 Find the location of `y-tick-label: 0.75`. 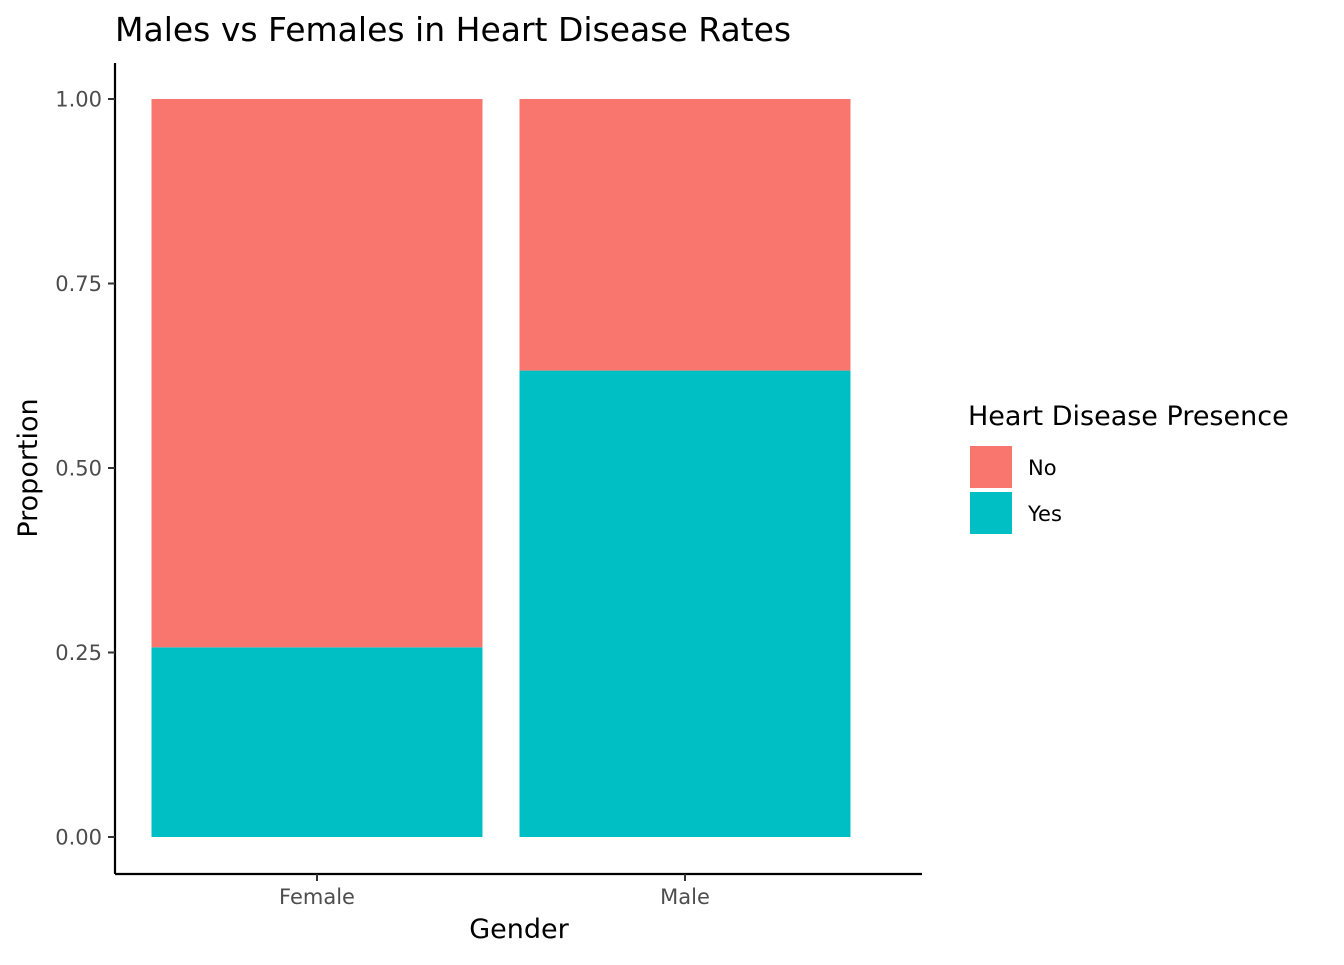

y-tick-label: 0.75 is located at coordinates (78, 284).